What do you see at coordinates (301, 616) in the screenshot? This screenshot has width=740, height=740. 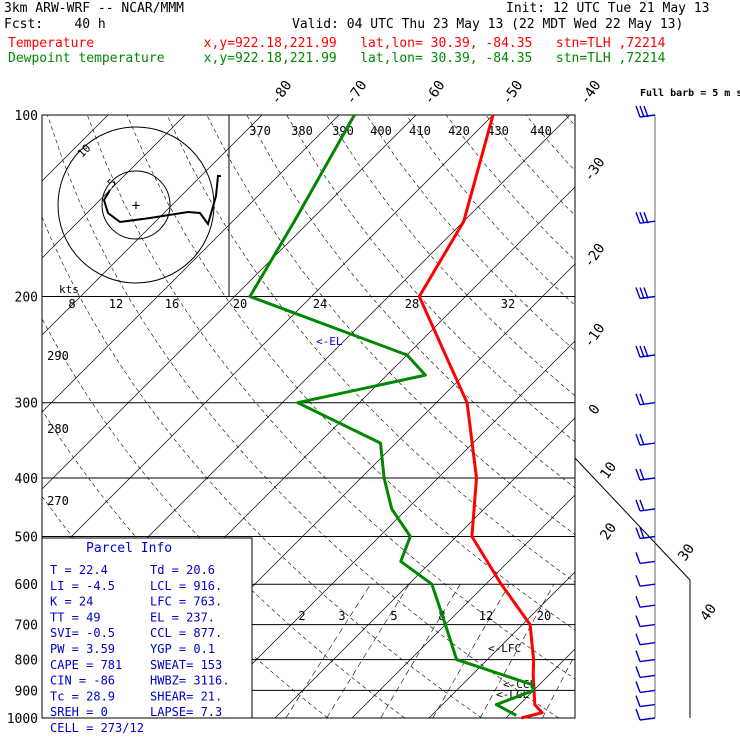 I see `mixing-ratio-label: 2` at bounding box center [301, 616].